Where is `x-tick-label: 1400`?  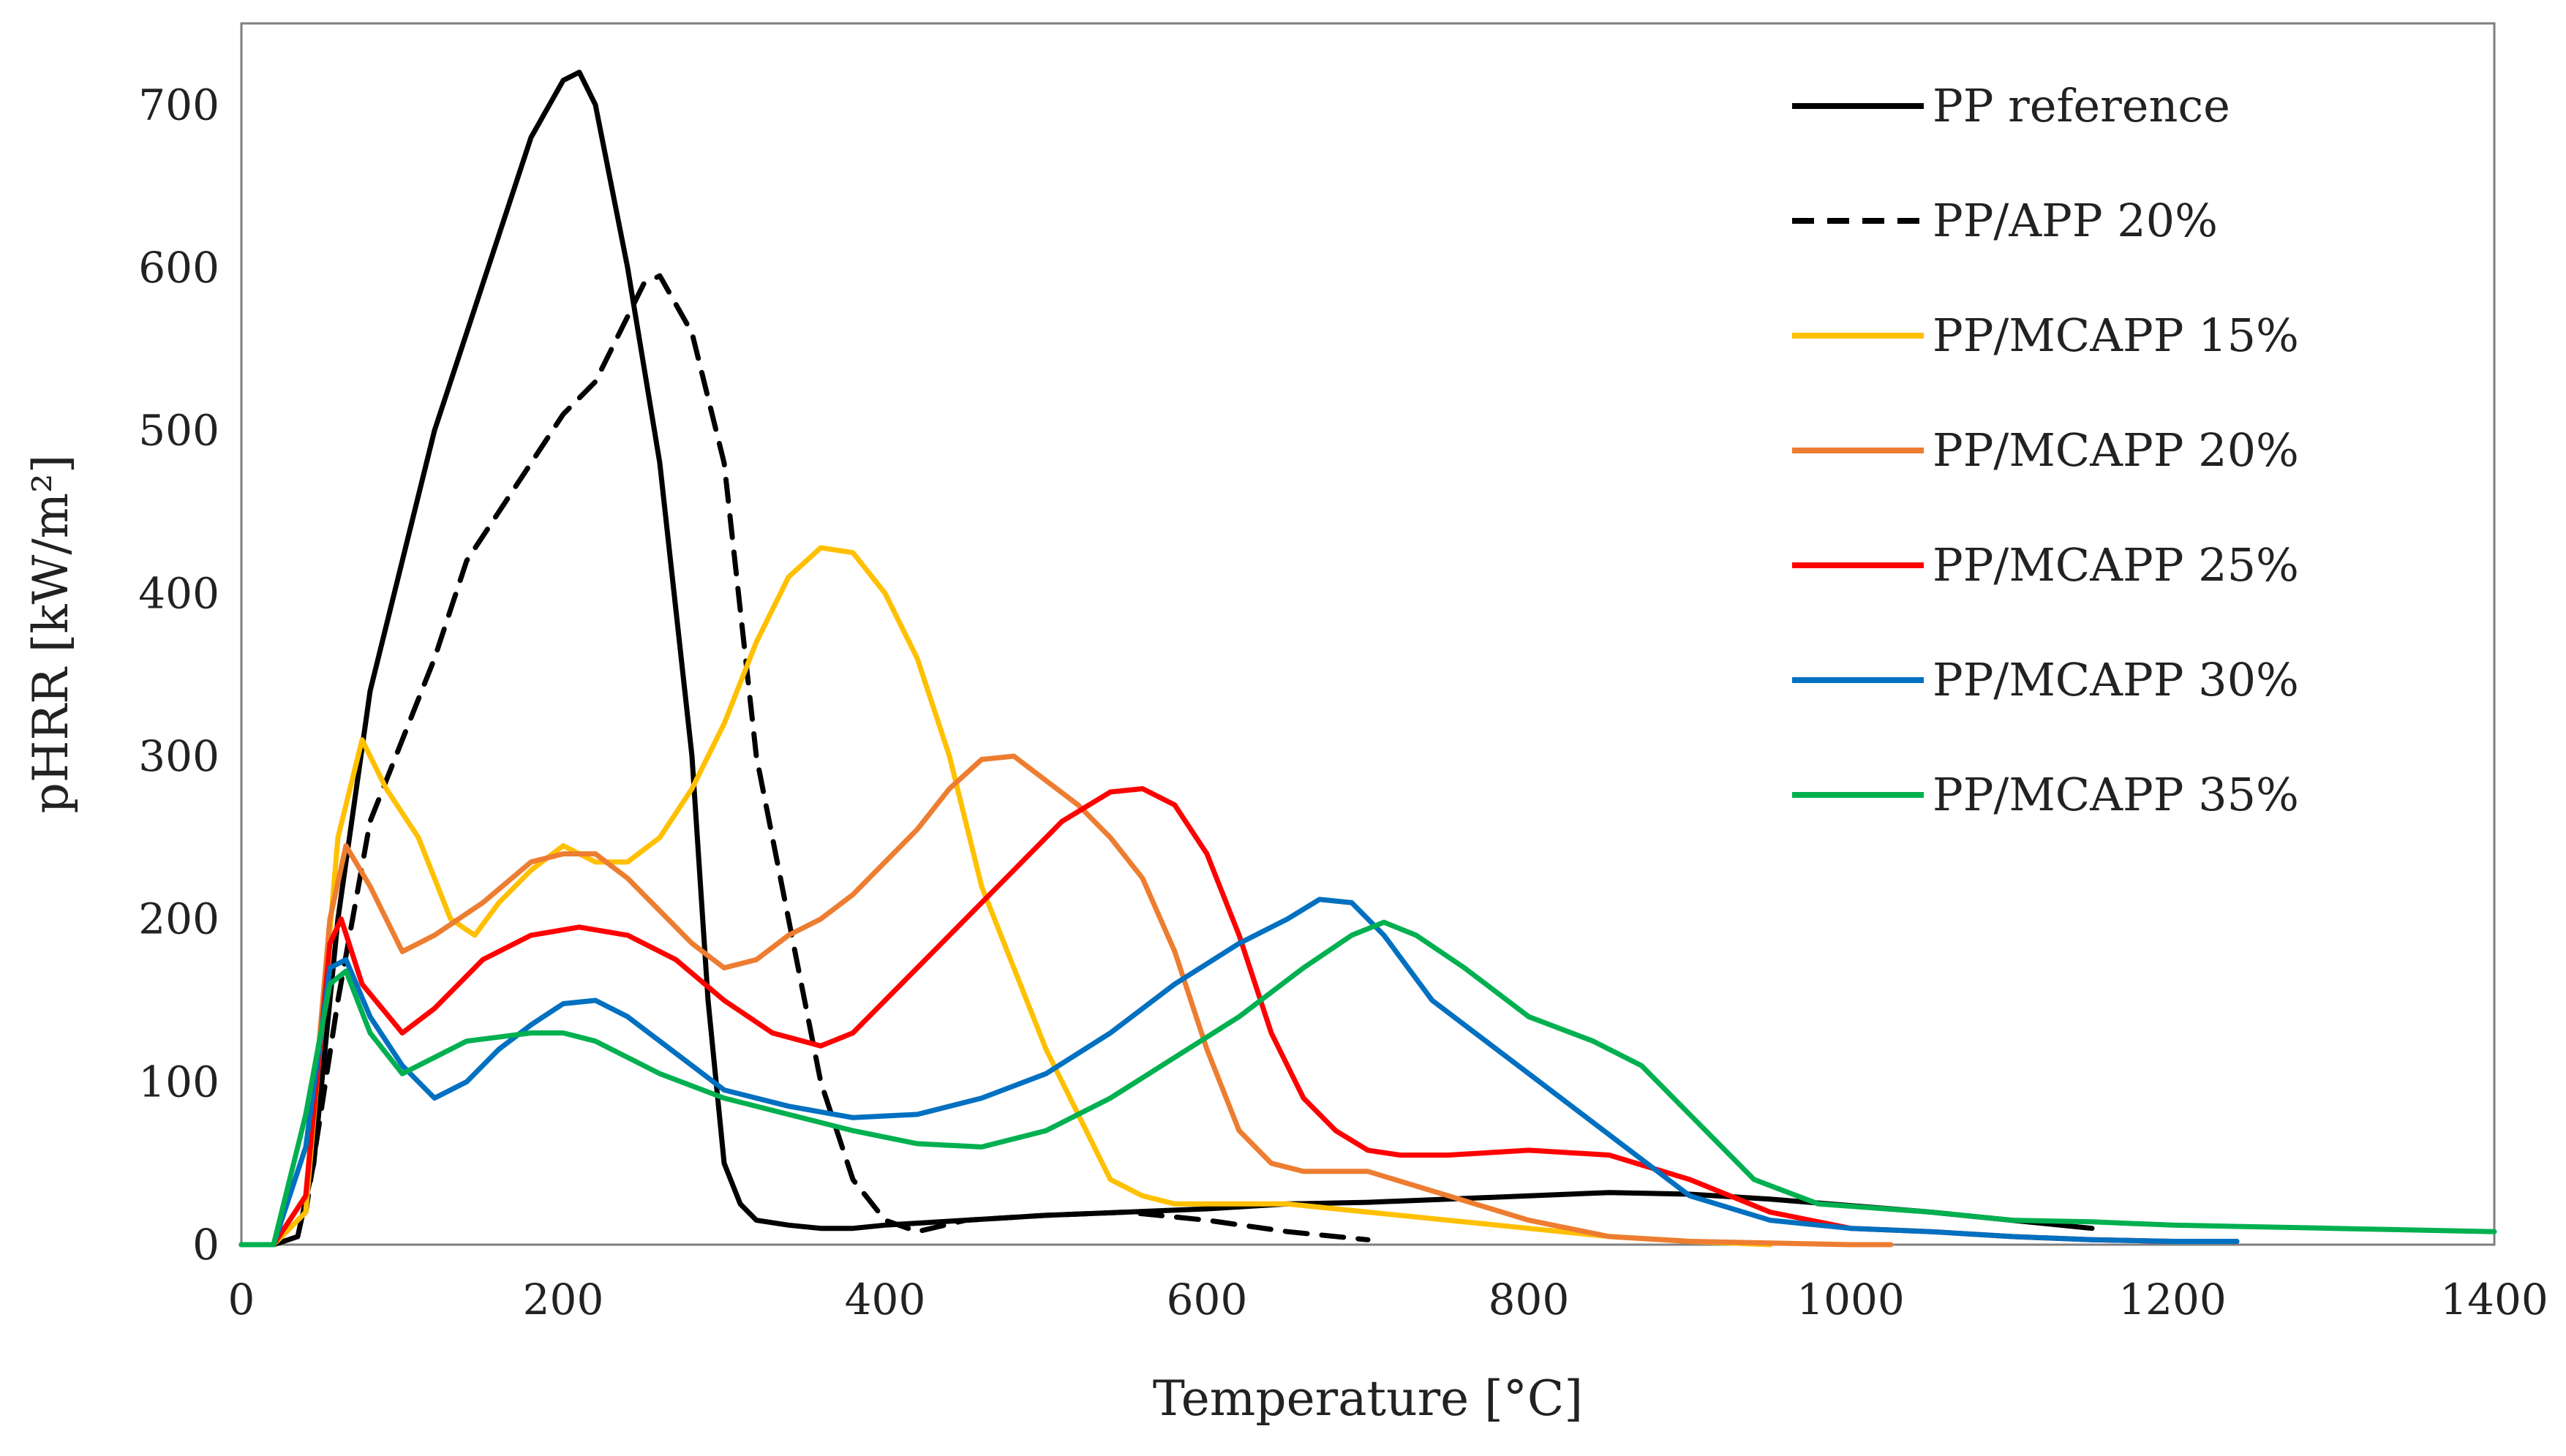
x-tick-label: 1400 is located at coordinates (2494, 1299).